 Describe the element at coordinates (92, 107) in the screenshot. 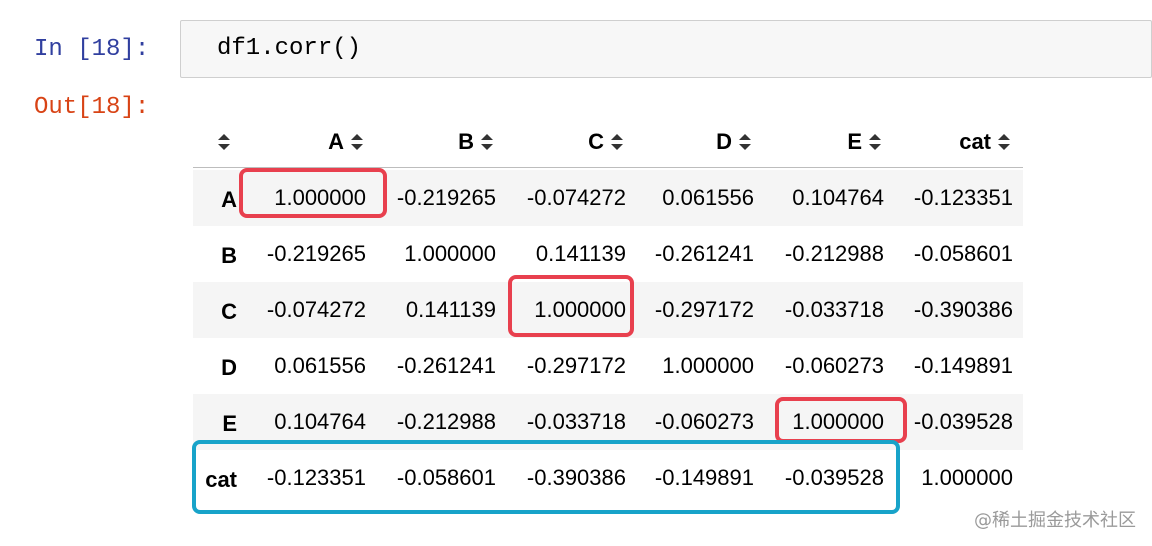

I see `output-prompt: Out[18]:` at that location.